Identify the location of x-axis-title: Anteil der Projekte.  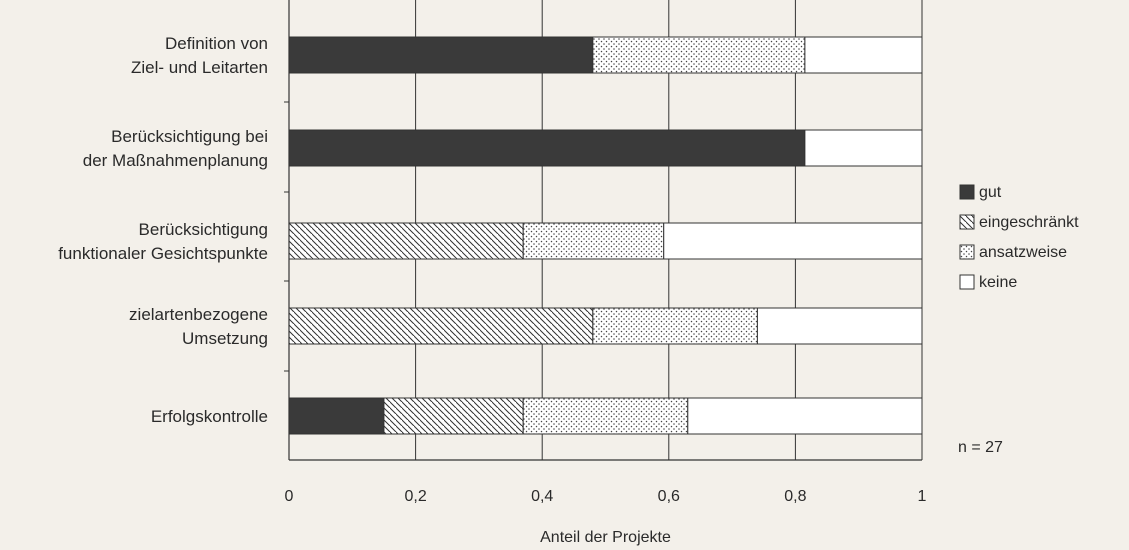
(605, 537).